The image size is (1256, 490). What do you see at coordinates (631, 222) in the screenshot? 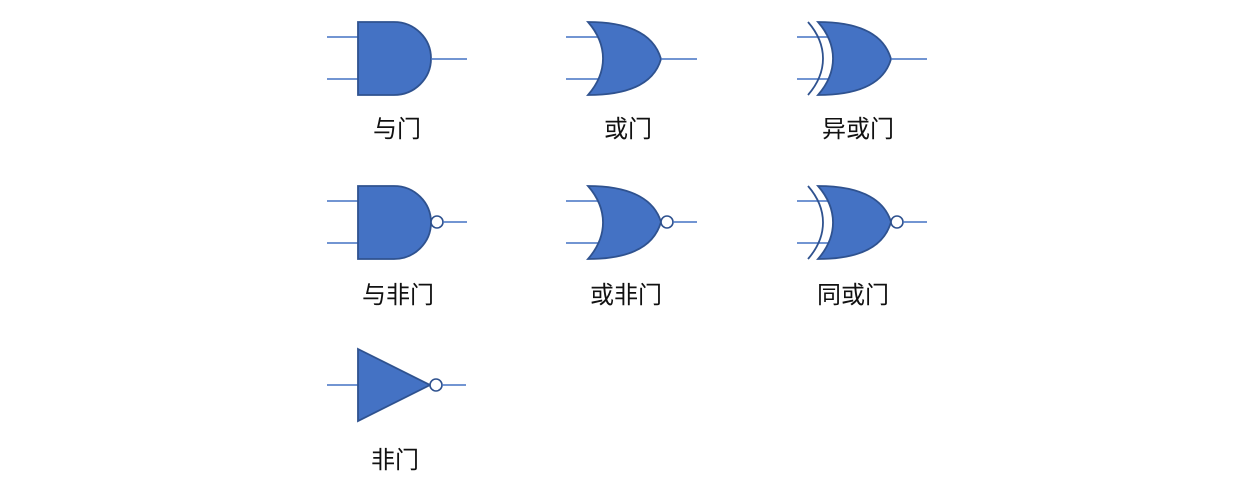
I see `nor-gate-symbol` at bounding box center [631, 222].